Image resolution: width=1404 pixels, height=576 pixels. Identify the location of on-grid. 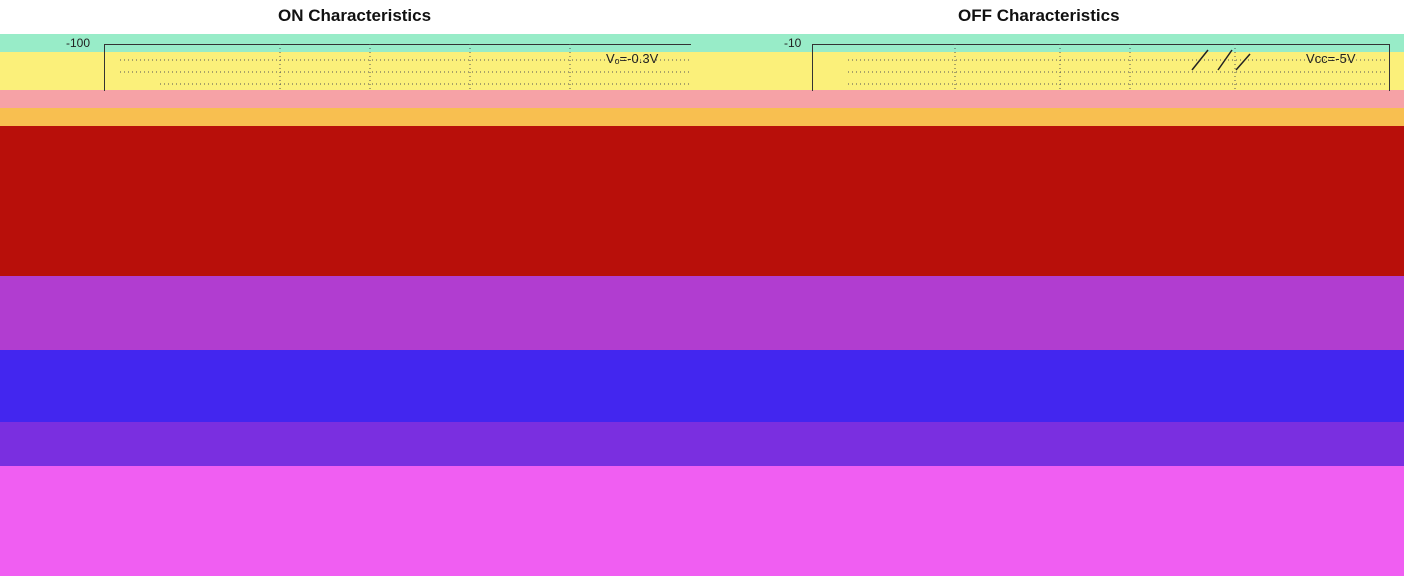
(405, 67).